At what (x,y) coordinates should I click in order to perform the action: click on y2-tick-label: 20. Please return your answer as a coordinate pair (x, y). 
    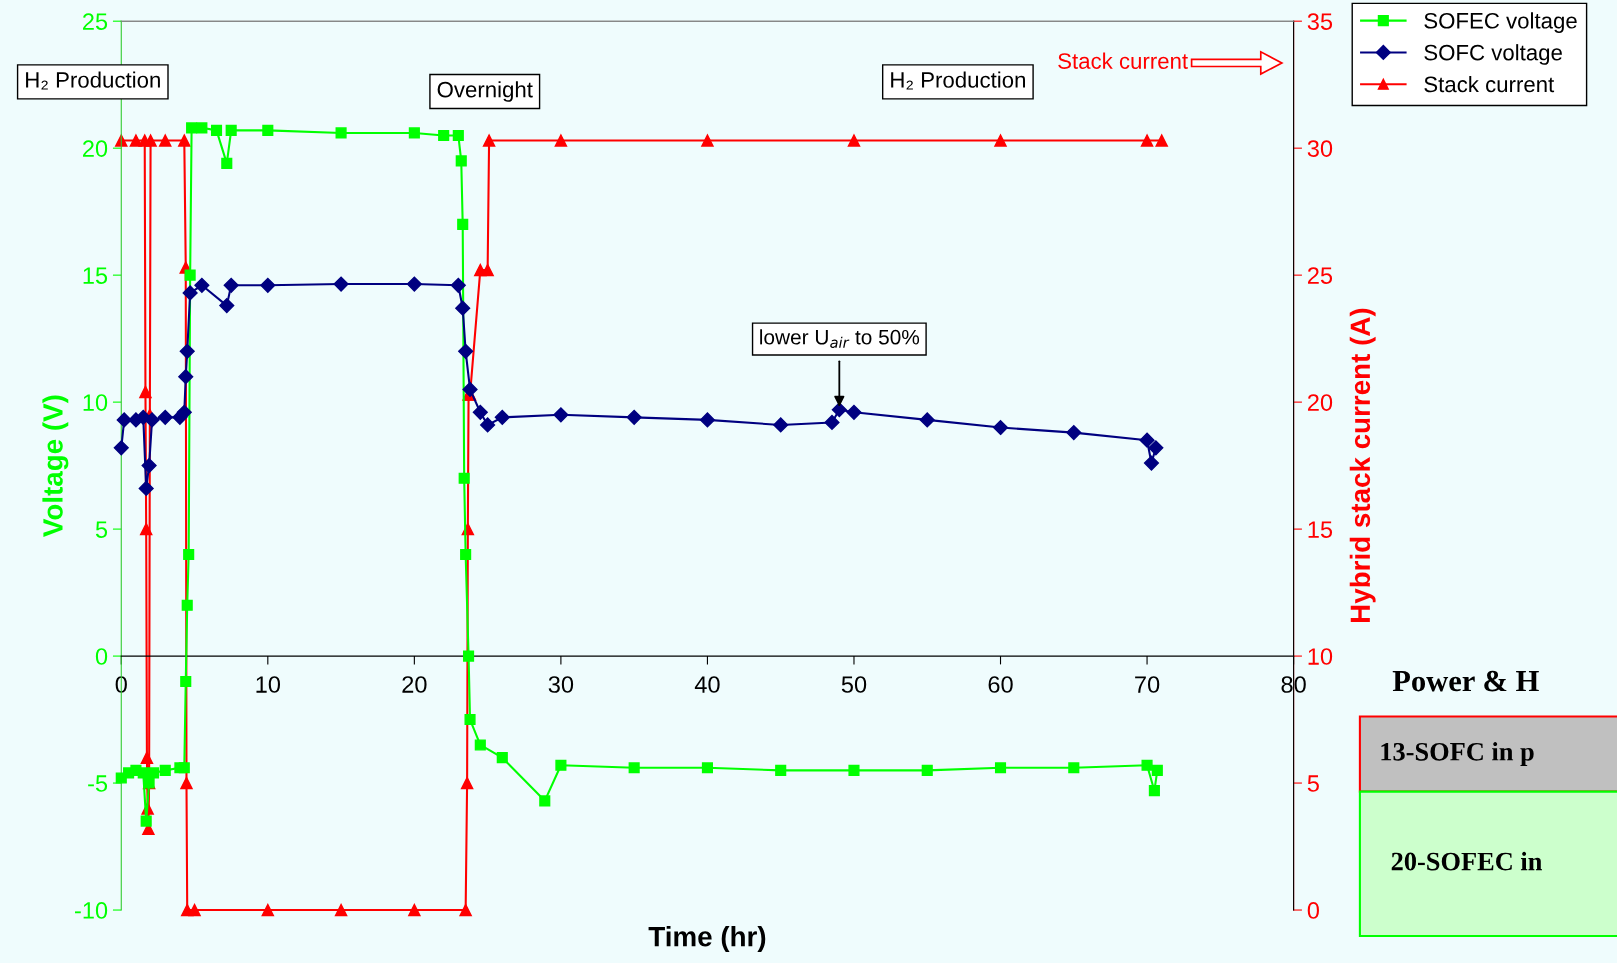
    Looking at the image, I should click on (1320, 402).